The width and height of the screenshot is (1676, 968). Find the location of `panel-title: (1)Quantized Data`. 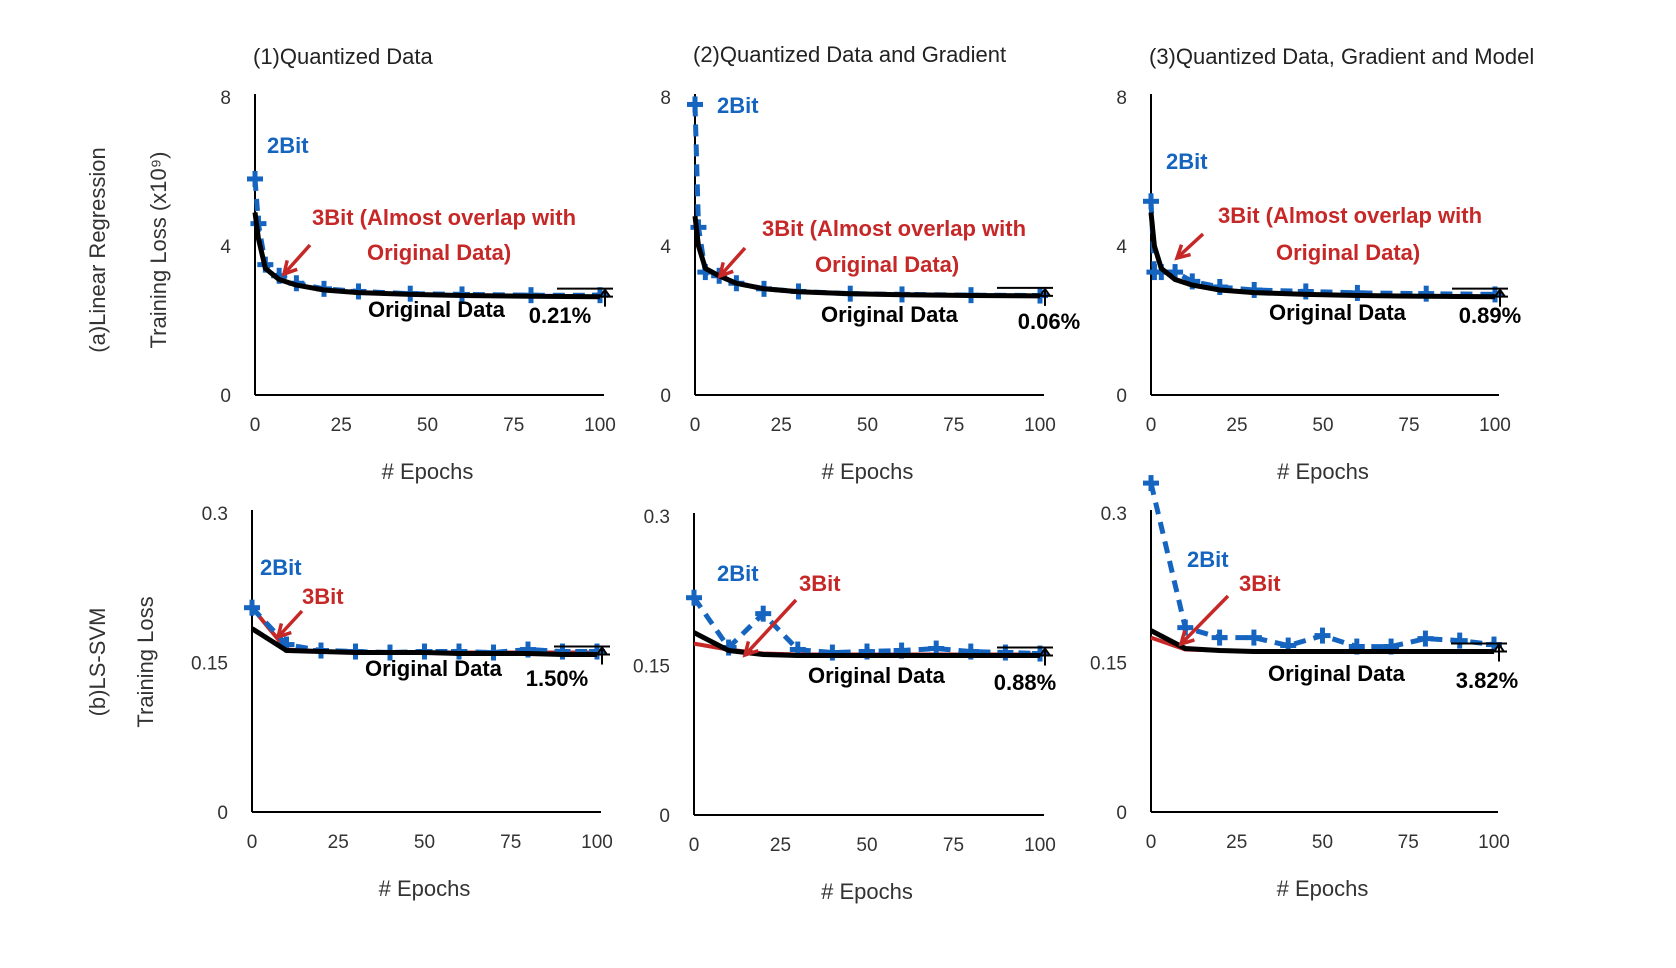

panel-title: (1)Quantized Data is located at coordinates (343, 56).